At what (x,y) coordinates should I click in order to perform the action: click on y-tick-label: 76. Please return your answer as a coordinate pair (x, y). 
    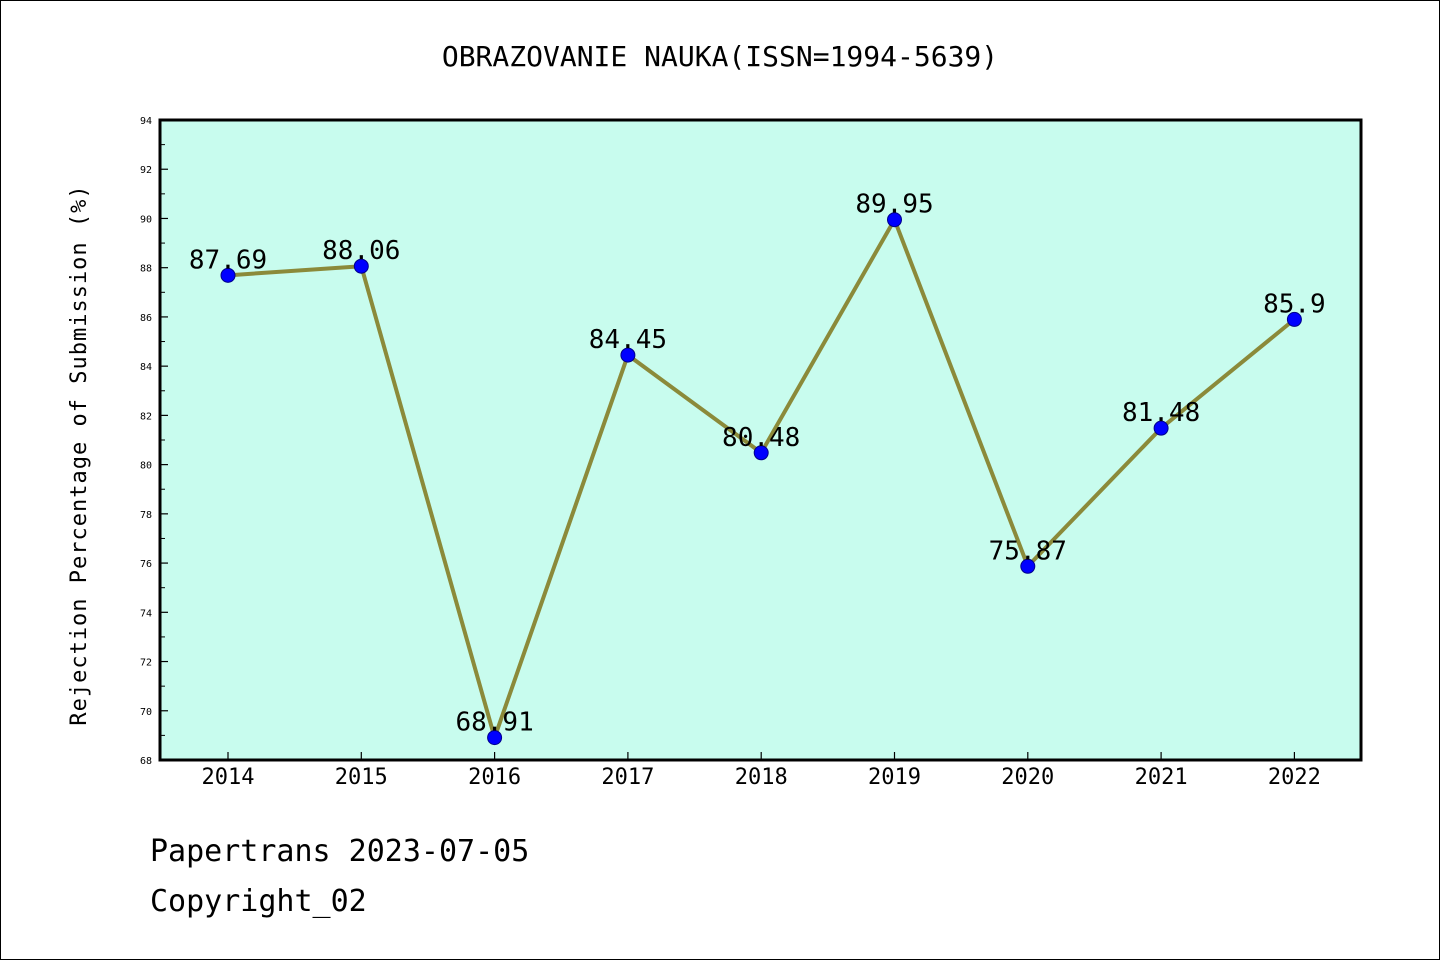
    Looking at the image, I should click on (146, 564).